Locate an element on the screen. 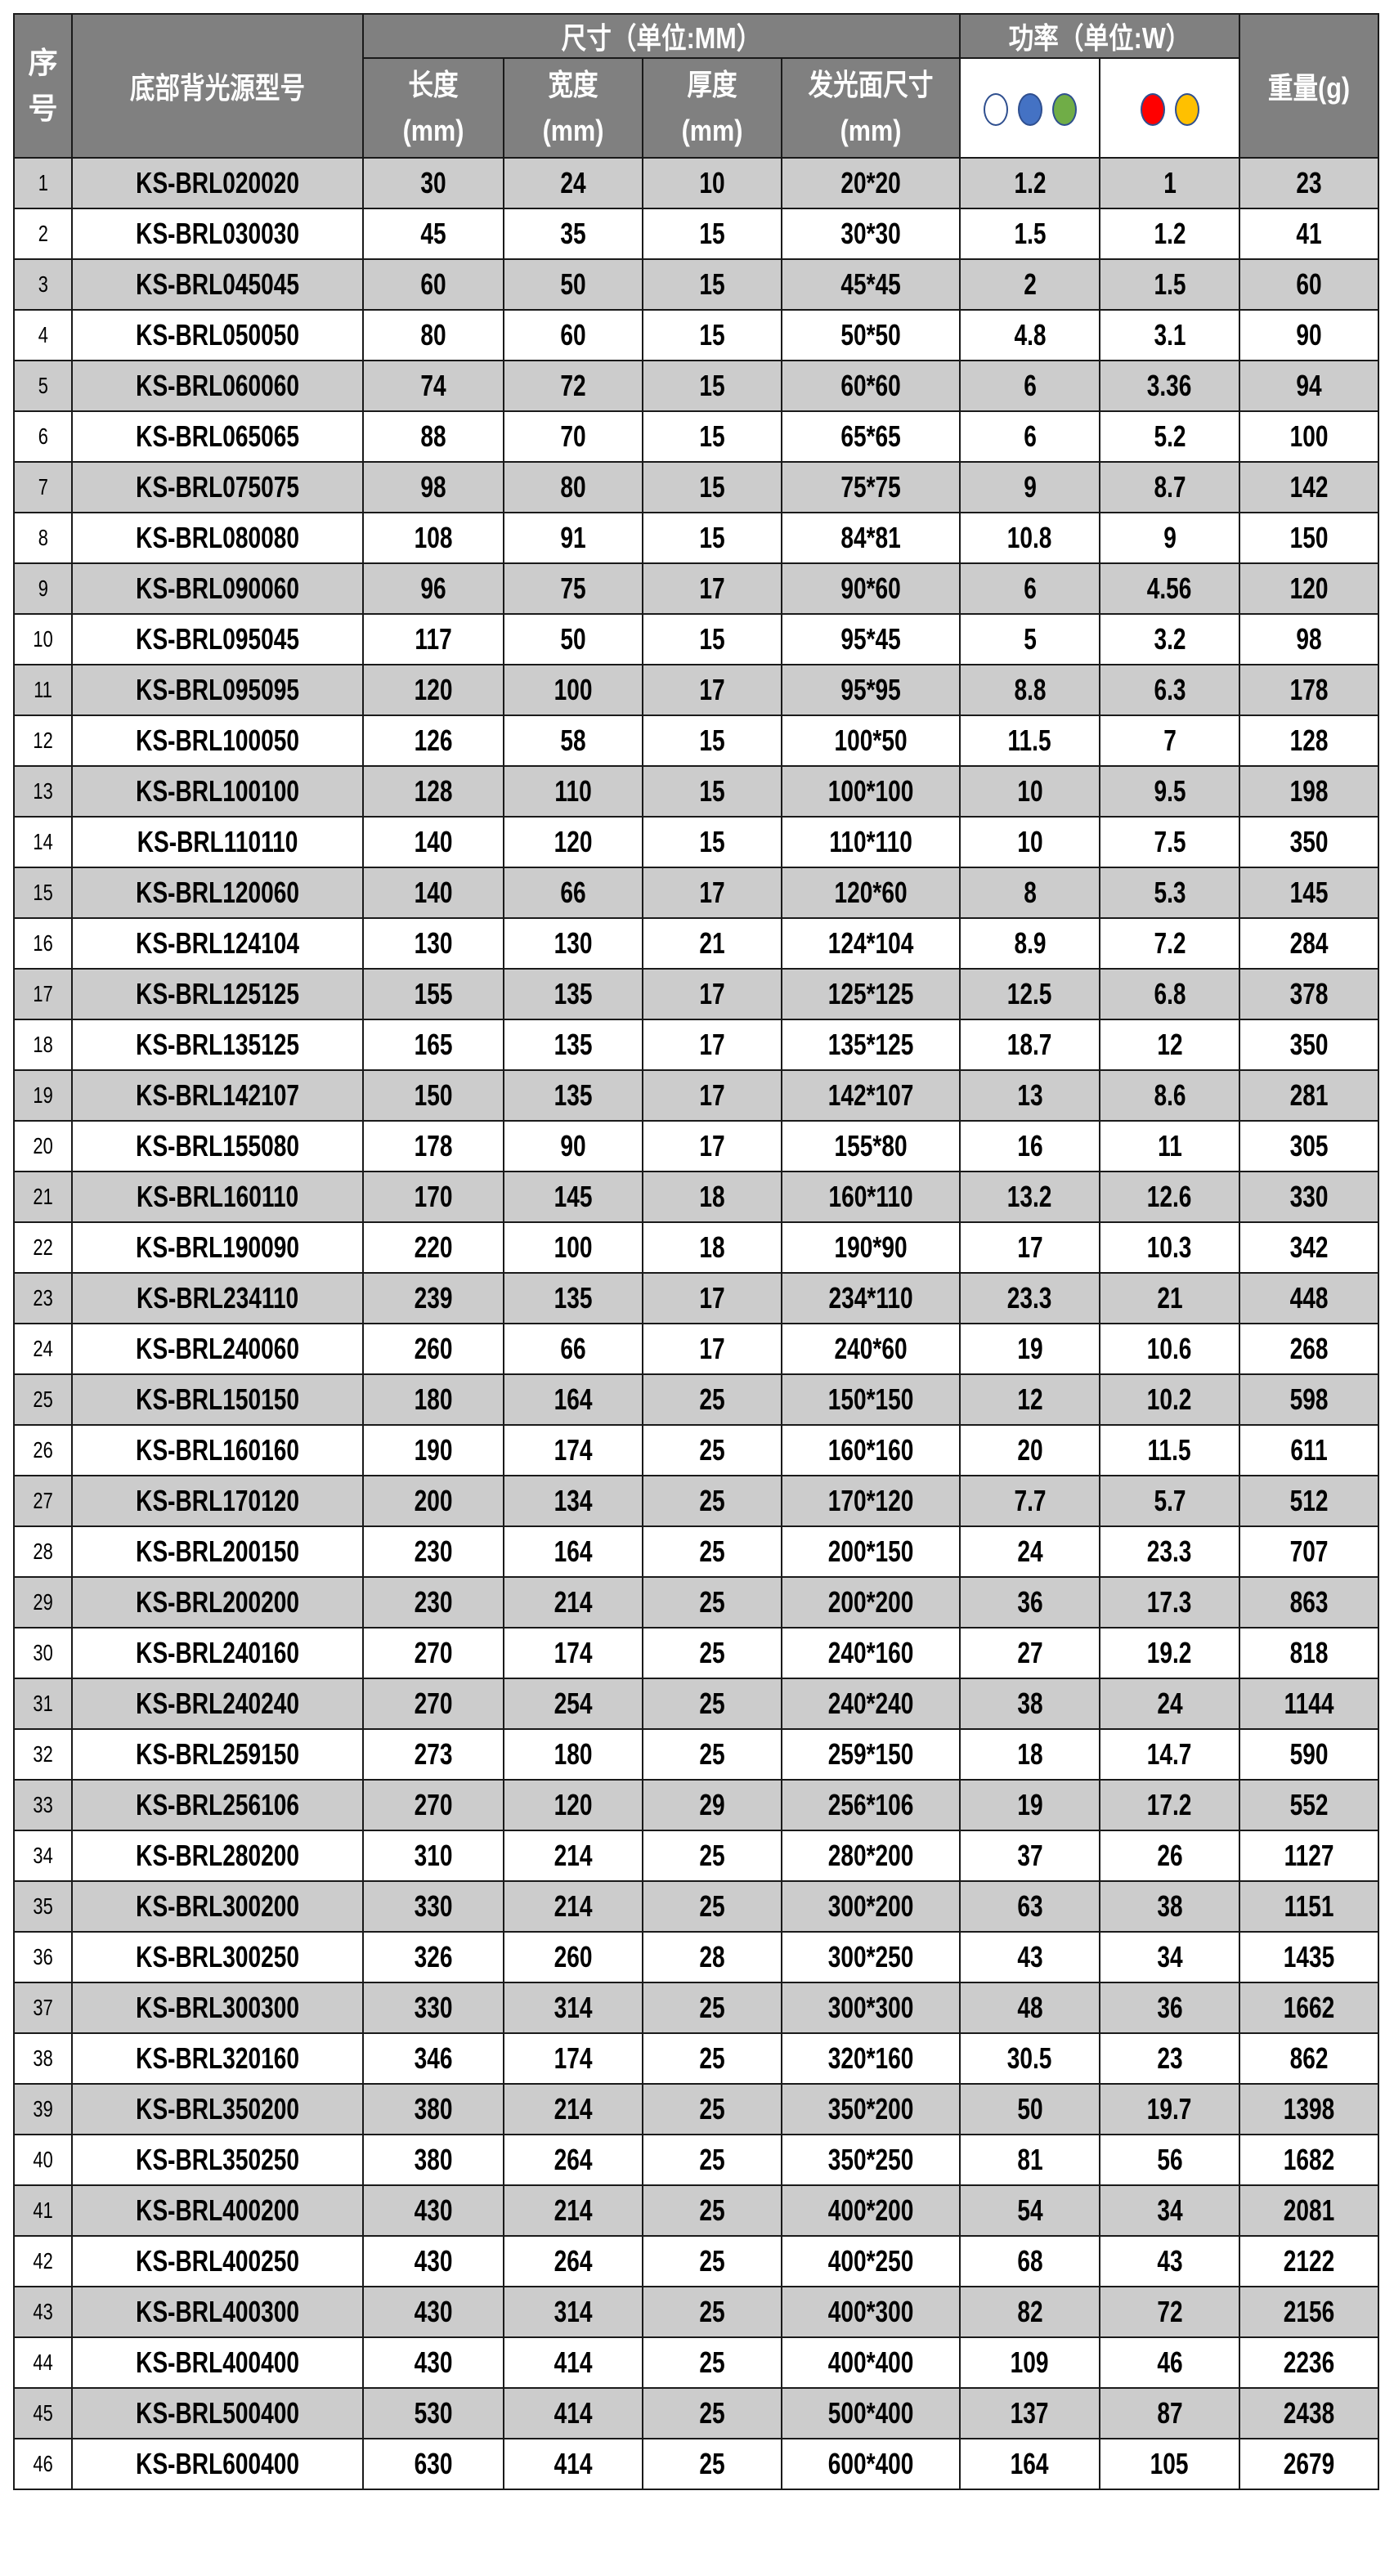 The height and width of the screenshot is (2576, 1385). cell-index: 2 is located at coordinates (43, 234).